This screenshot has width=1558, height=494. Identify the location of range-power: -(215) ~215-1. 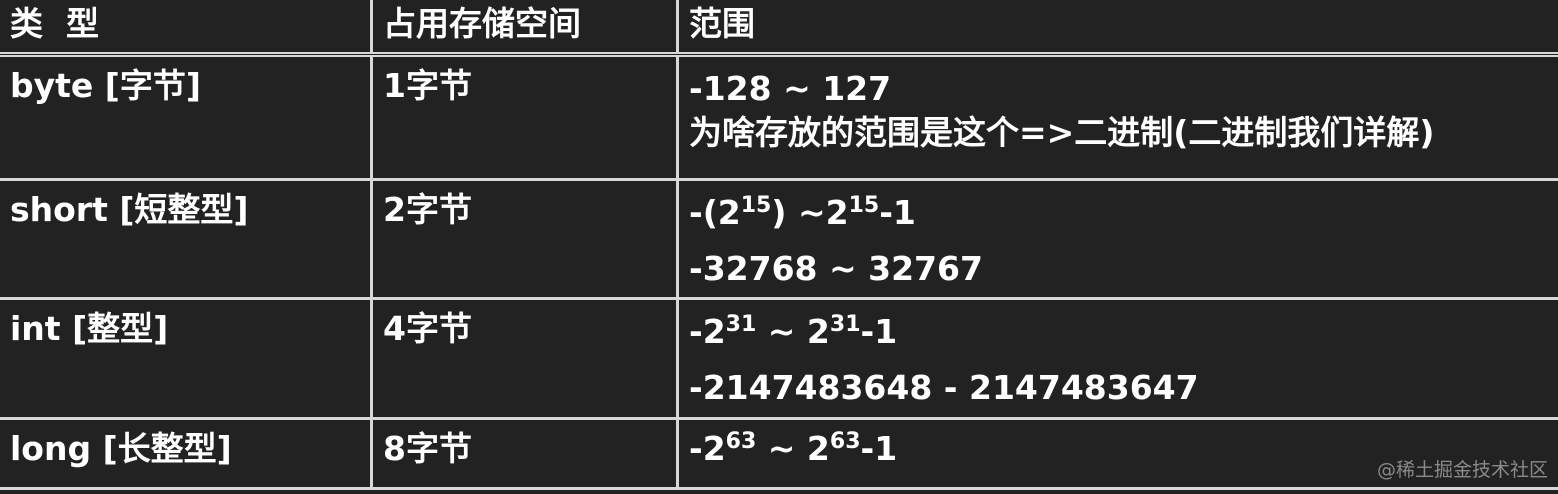
(802, 212).